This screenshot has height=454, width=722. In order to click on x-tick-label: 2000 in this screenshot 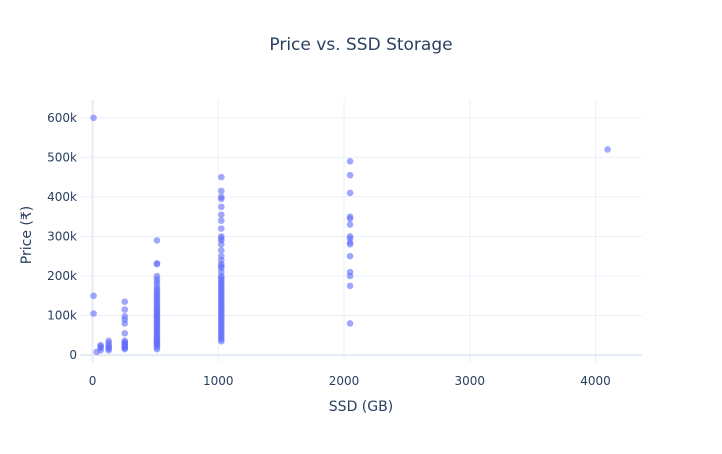, I will do `click(344, 381)`.